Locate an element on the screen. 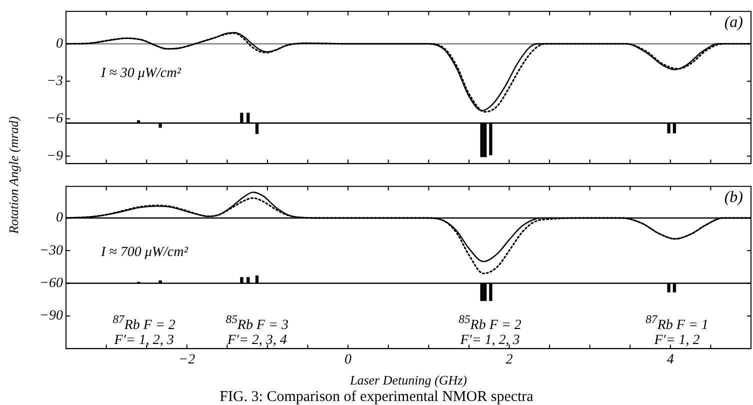 This screenshot has width=753, height=405. y-tick-label: −30 is located at coordinates (51, 250).